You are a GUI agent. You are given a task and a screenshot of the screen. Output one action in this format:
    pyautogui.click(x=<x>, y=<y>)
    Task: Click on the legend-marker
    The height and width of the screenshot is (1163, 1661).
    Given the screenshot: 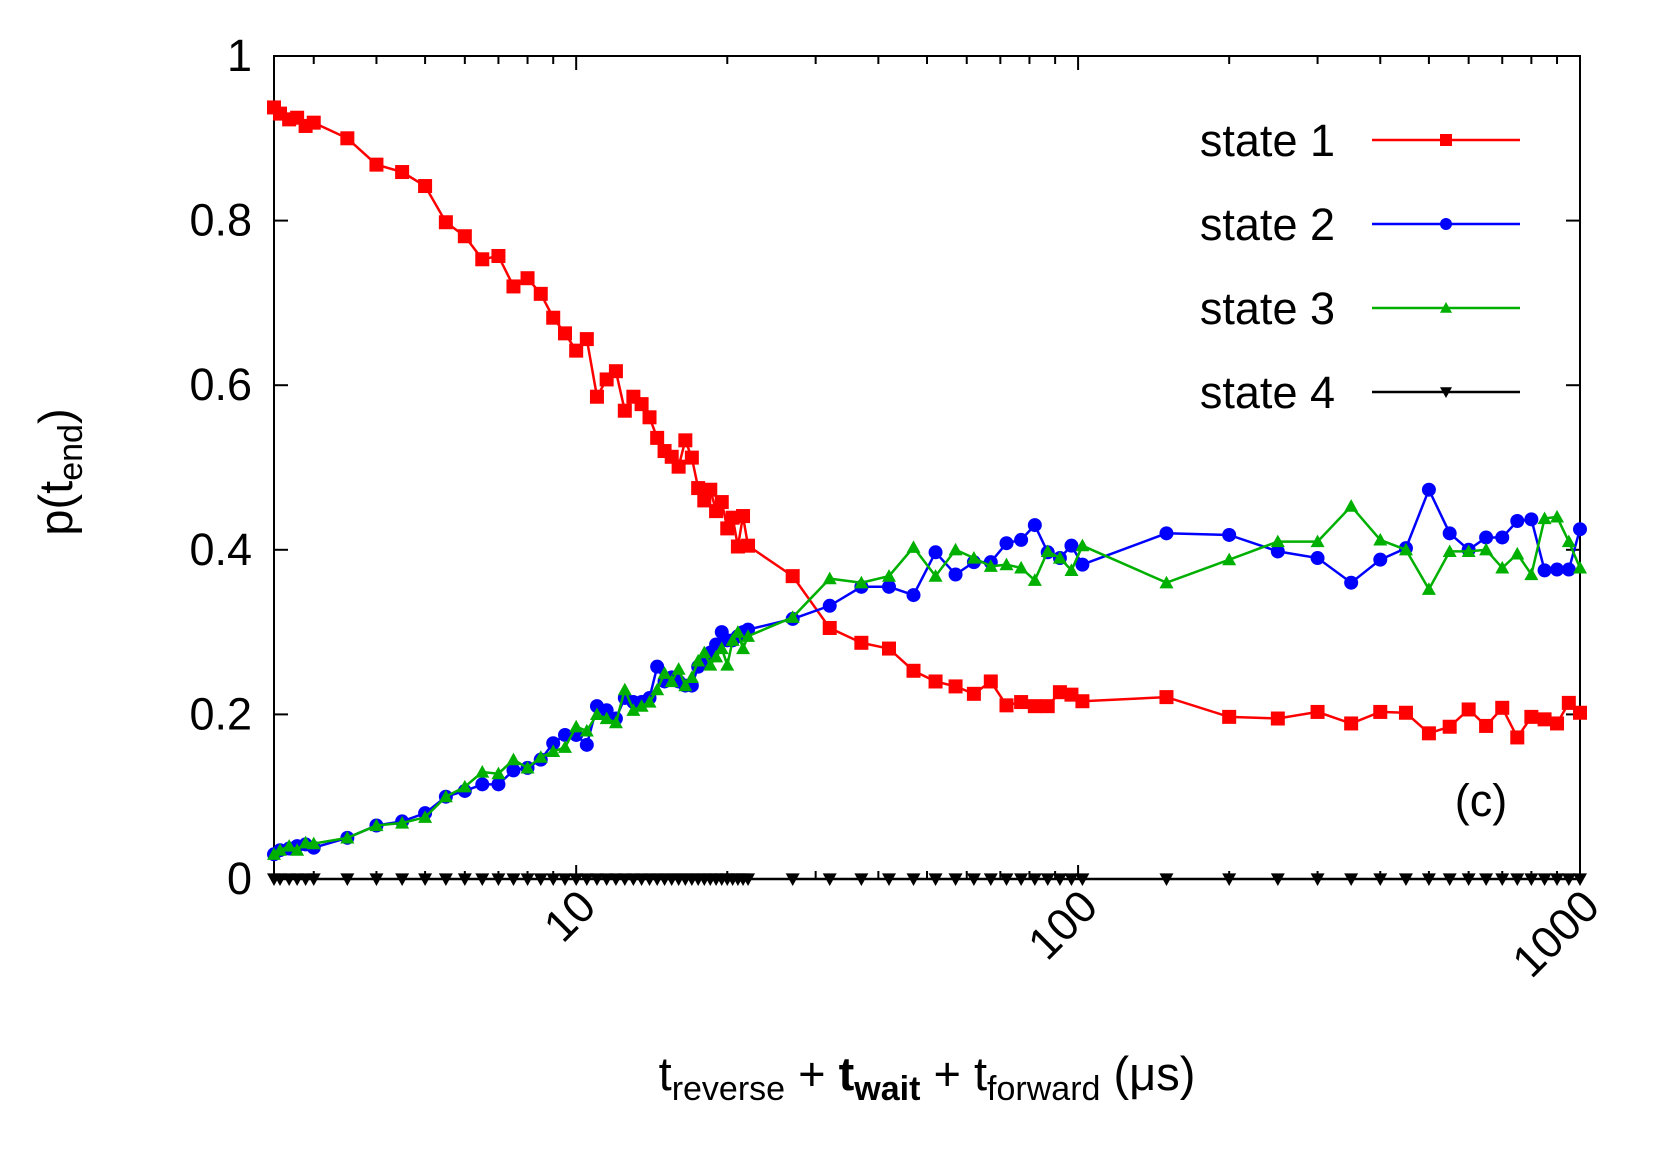 What is the action you would take?
    pyautogui.click(x=1446, y=307)
    